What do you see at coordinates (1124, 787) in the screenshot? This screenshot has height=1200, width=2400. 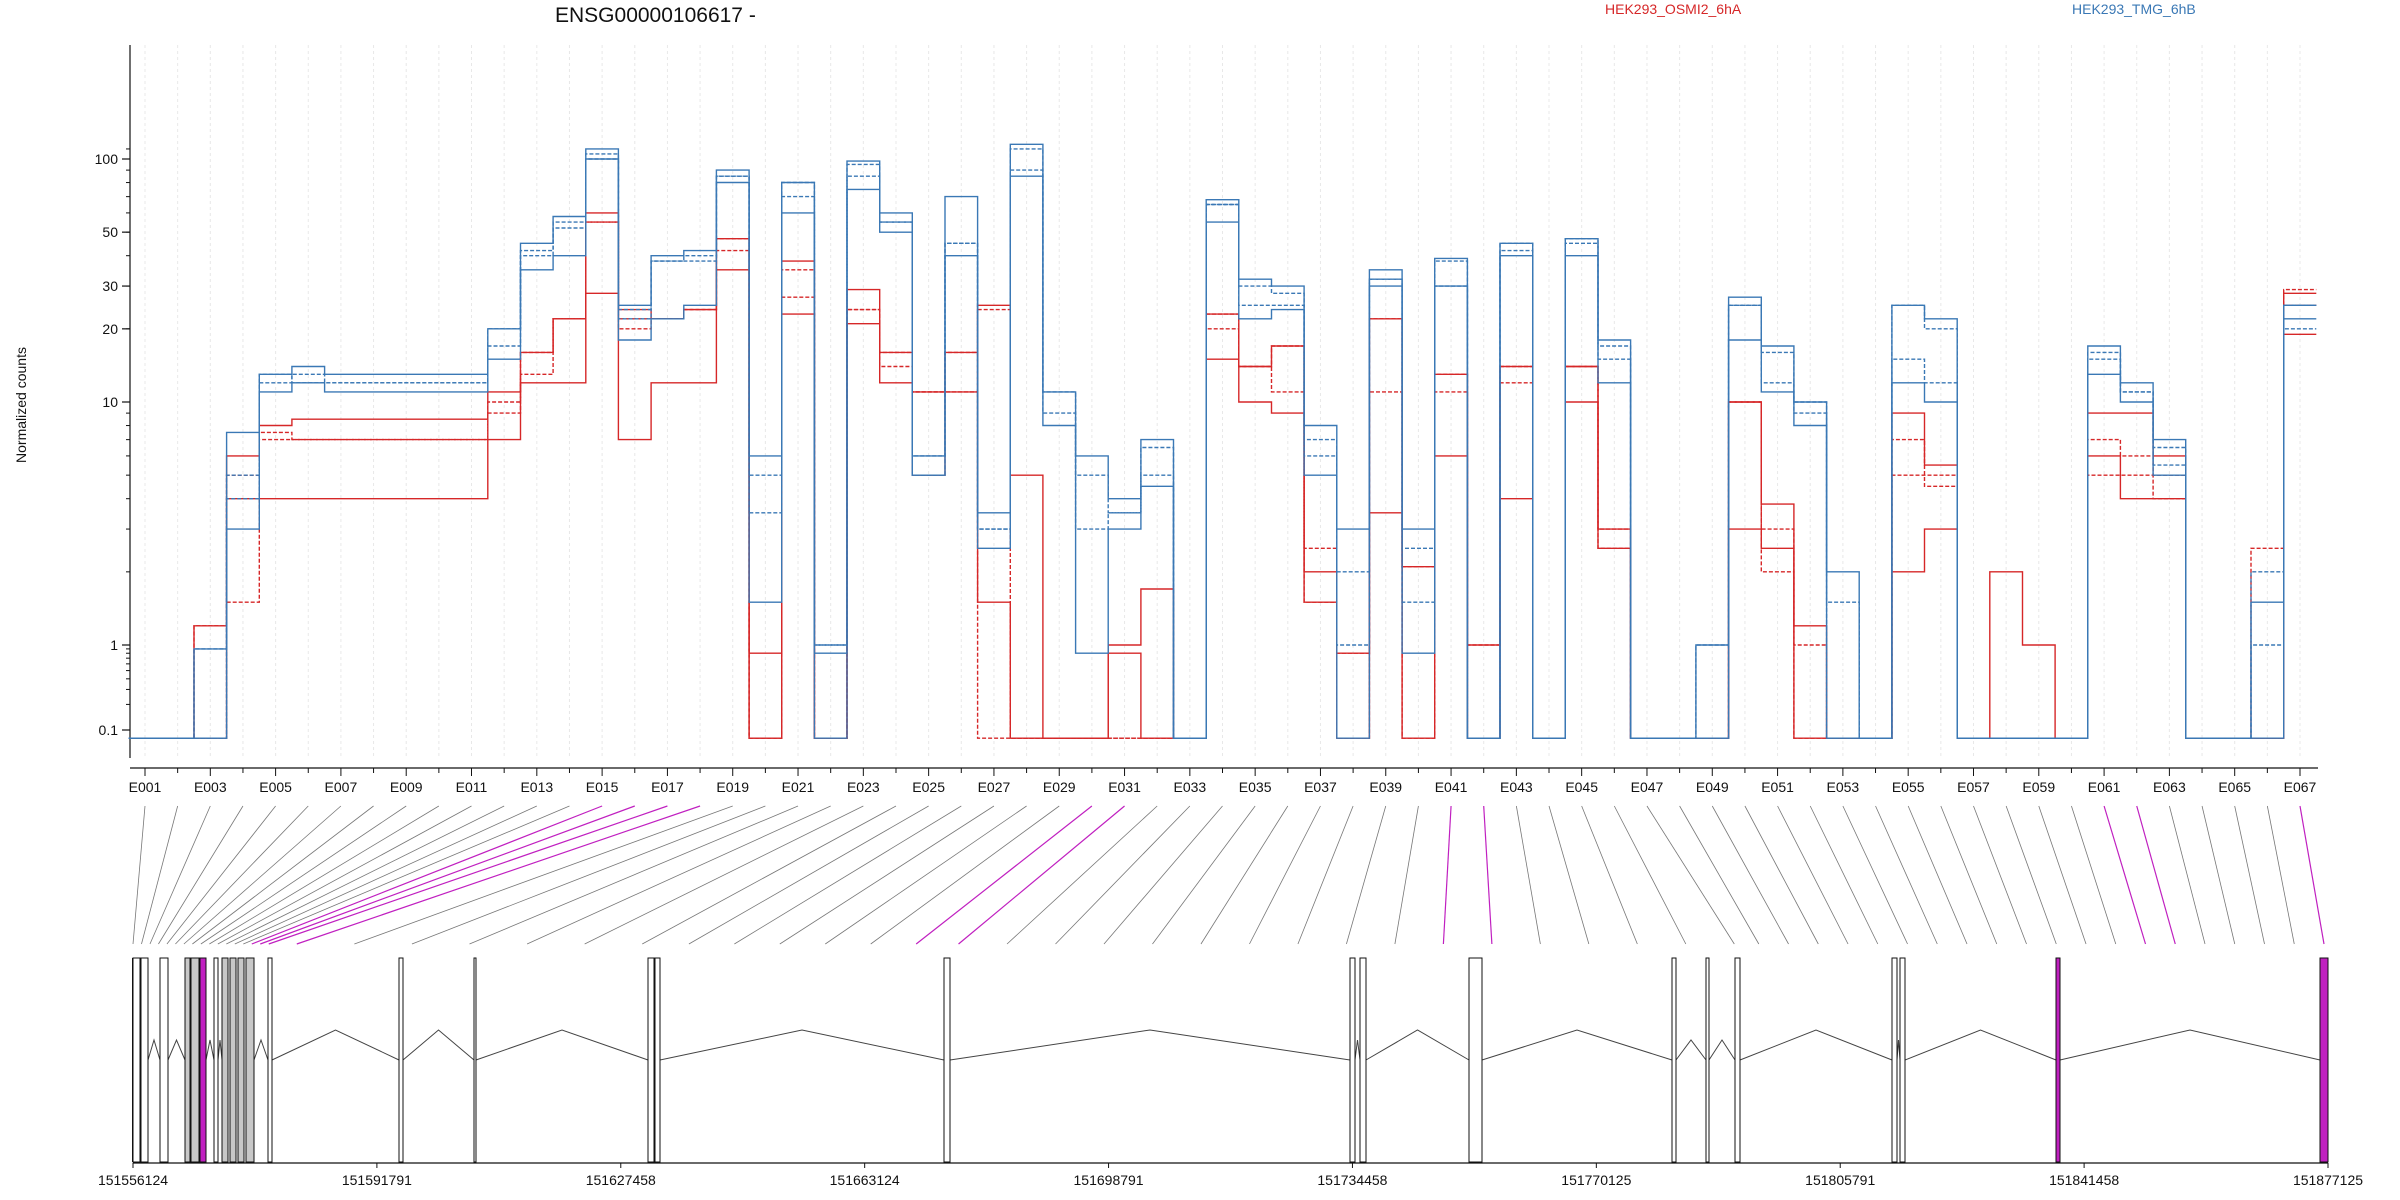 I see `x-tick-label: E031` at bounding box center [1124, 787].